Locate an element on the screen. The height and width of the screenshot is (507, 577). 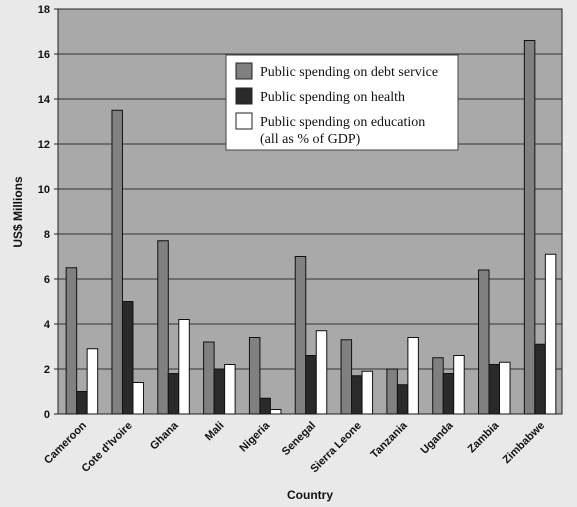
y-tick-label: 14 is located at coordinates (44, 100).